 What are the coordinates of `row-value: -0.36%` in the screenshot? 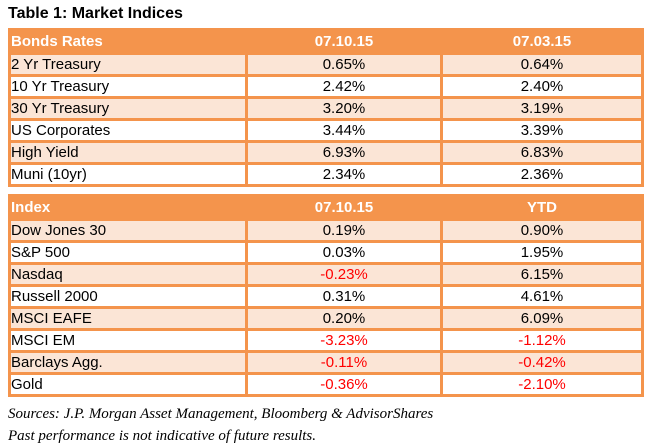 It's located at (344, 384).